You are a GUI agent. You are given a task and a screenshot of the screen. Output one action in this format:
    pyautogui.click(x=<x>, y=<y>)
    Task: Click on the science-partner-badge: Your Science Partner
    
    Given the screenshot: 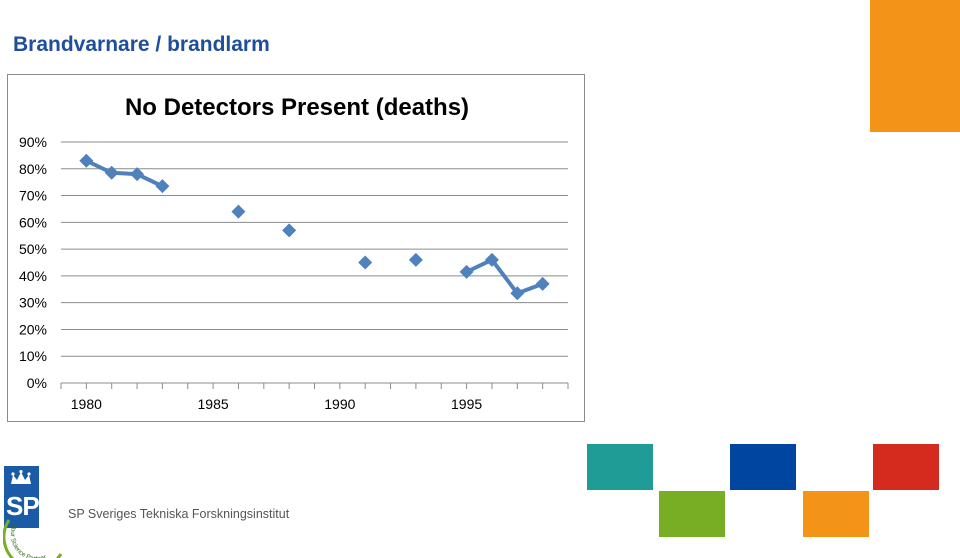 What is the action you would take?
    pyautogui.click(x=33, y=538)
    